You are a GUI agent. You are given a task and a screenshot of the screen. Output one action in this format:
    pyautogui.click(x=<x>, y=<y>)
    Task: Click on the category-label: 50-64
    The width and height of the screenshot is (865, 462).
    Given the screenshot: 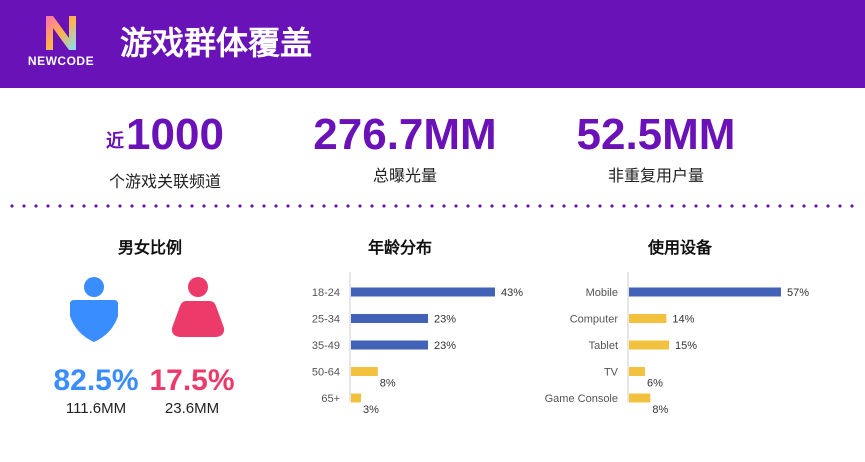 What is the action you would take?
    pyautogui.click(x=326, y=373)
    